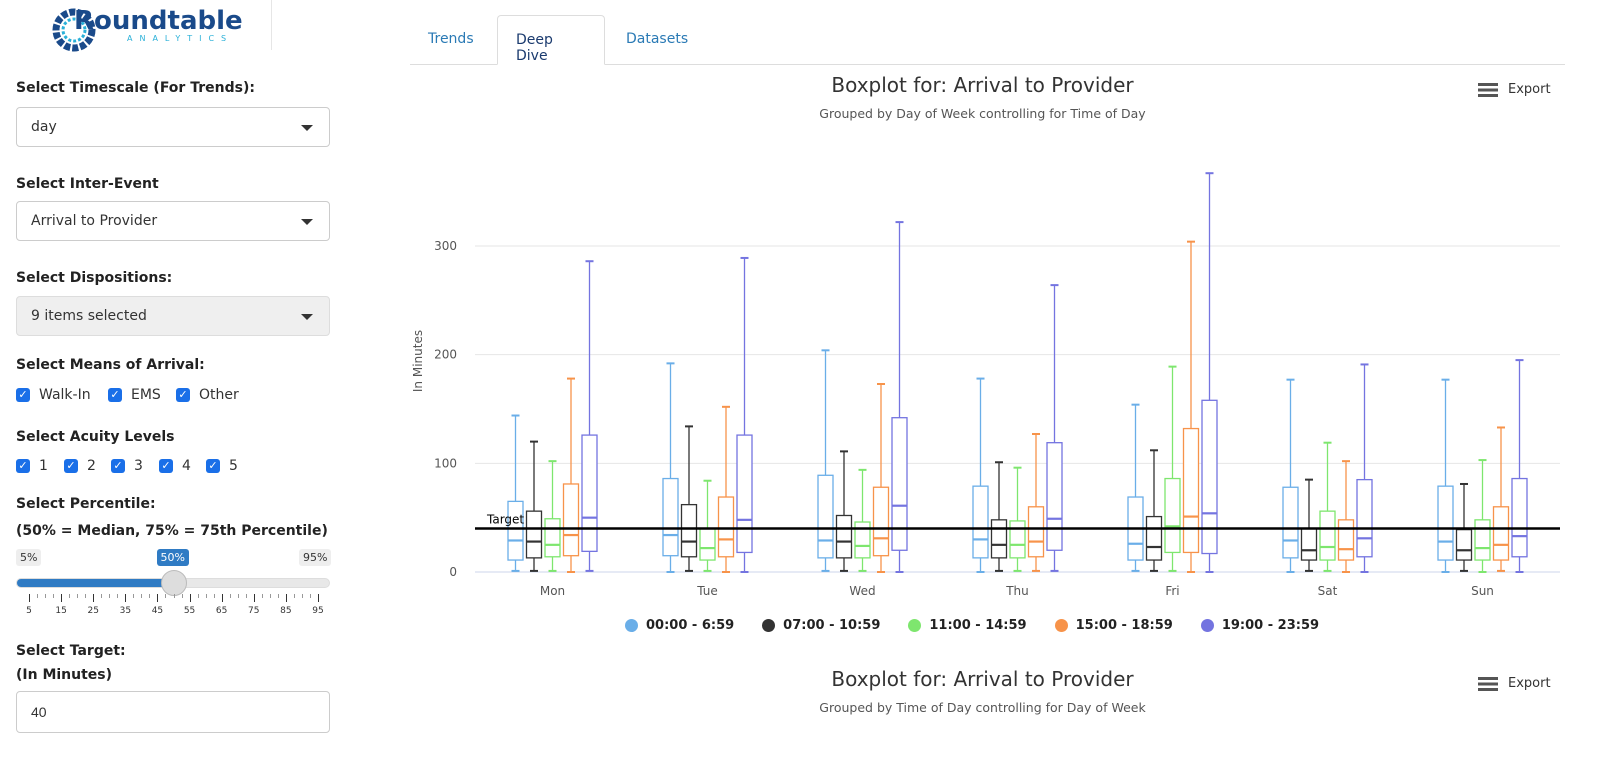  Describe the element at coordinates (172, 557) in the screenshot. I see `slider-value-label: 50%` at that location.